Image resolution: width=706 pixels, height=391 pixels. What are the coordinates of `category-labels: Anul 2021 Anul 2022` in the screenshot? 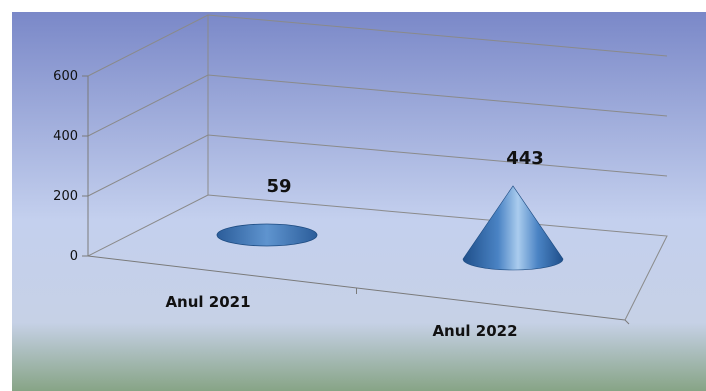 It's located at (341, 316).